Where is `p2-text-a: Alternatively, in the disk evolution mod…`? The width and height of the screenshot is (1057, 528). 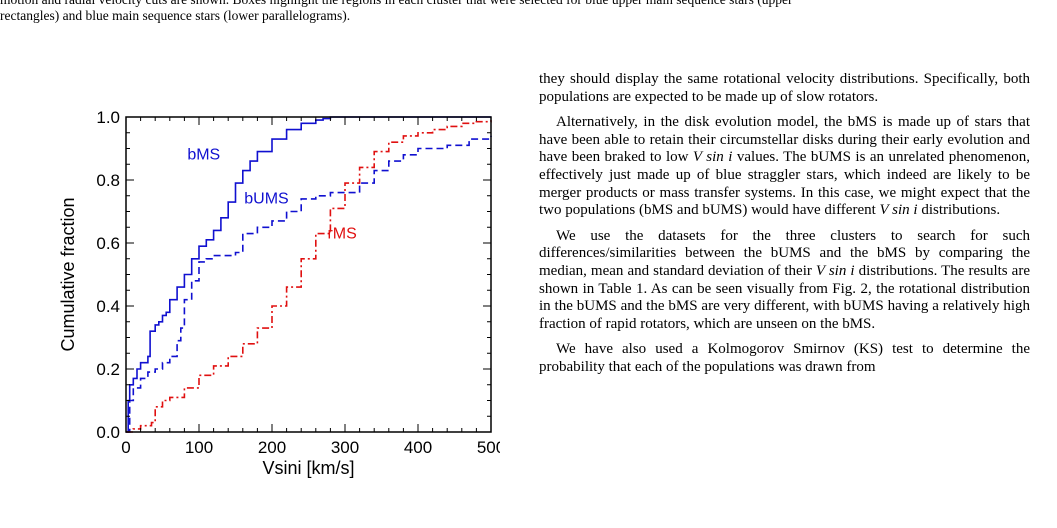
p2-text-a: Alternatively, in the disk evolution mod… is located at coordinates (784, 140).